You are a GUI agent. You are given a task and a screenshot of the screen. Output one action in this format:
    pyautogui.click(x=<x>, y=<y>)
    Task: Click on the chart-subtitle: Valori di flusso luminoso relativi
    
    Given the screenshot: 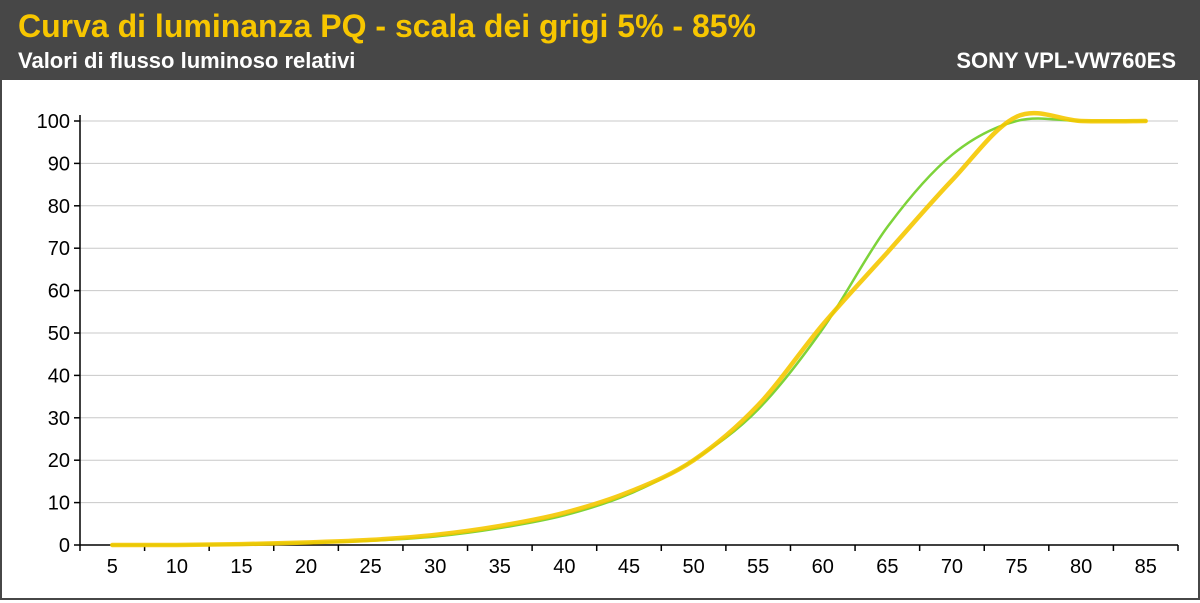 What is the action you would take?
    pyautogui.click(x=187, y=60)
    